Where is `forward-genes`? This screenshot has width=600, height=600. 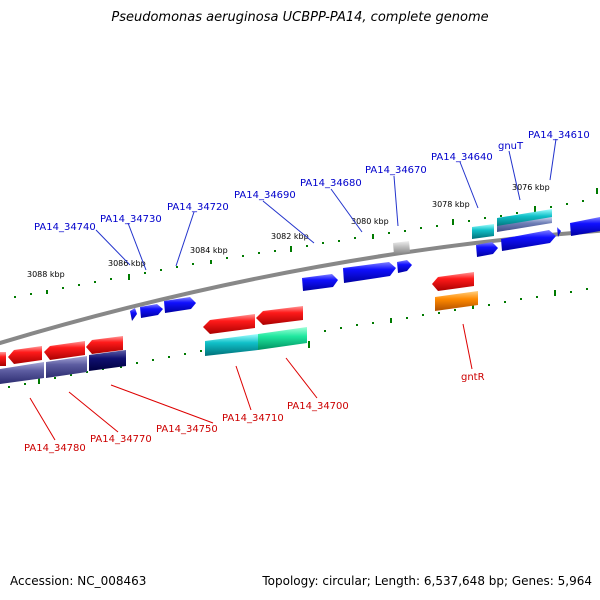
forward-genes is located at coordinates (365, 265).